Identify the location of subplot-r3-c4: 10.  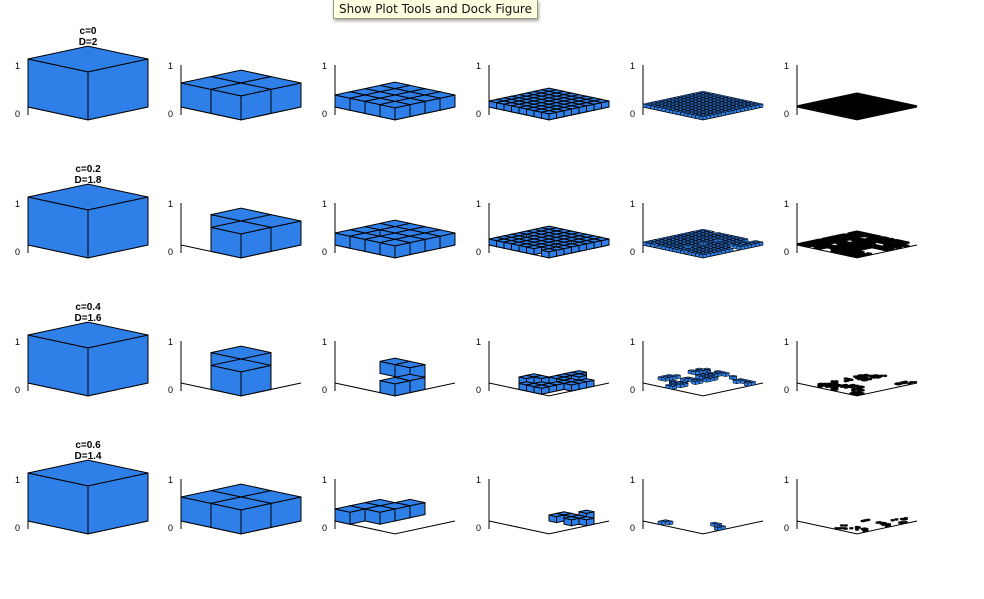
(697, 505).